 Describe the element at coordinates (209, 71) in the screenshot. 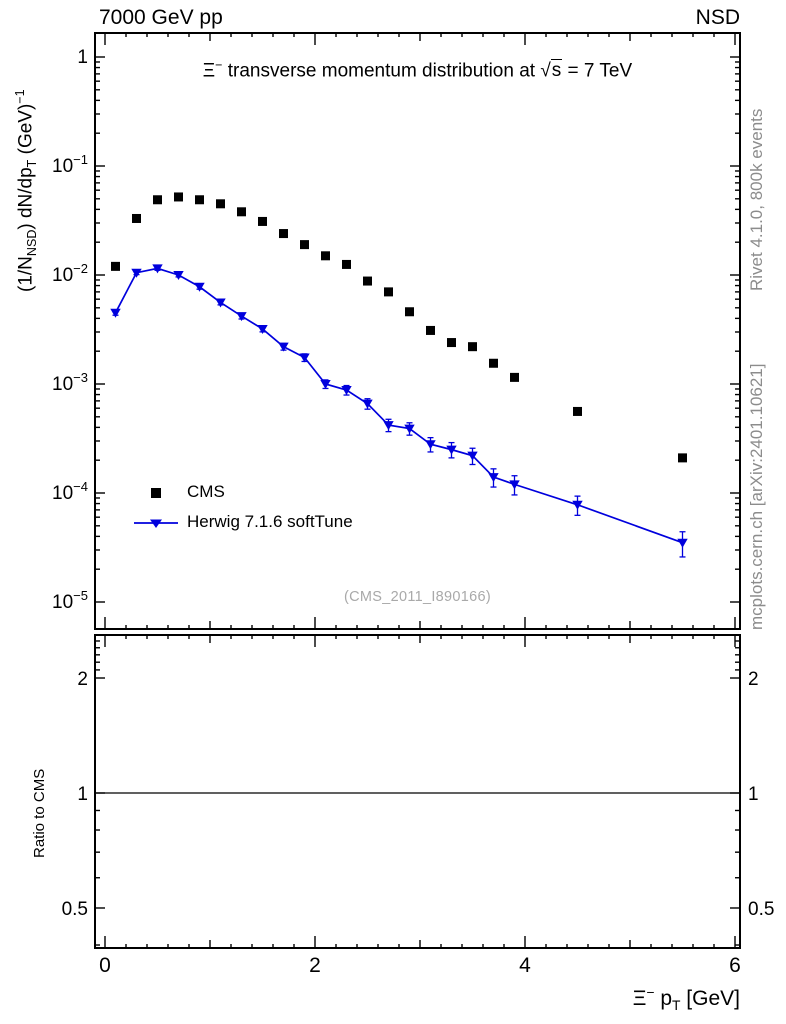

I see `title-particle: Ξ` at that location.